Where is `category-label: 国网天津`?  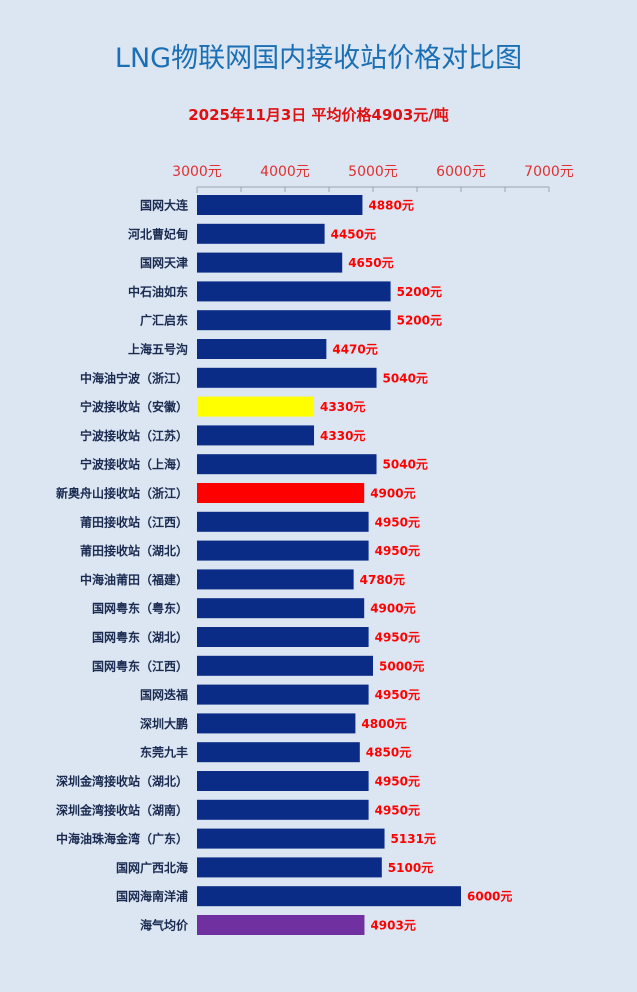 category-label: 国网天津 is located at coordinates (164, 262).